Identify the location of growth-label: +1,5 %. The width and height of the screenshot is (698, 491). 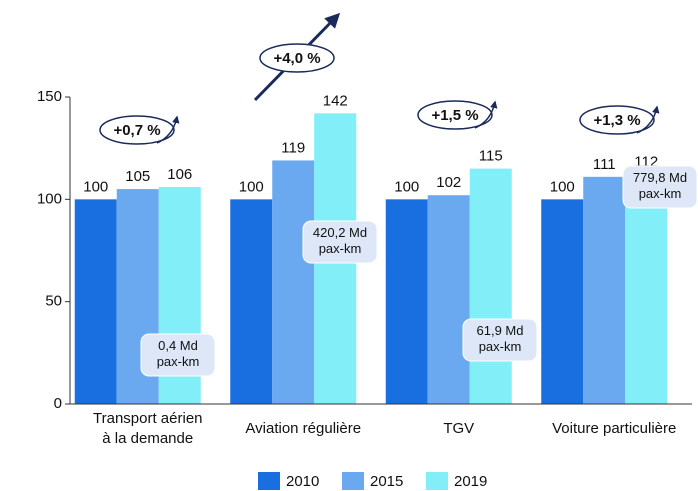
(454, 115).